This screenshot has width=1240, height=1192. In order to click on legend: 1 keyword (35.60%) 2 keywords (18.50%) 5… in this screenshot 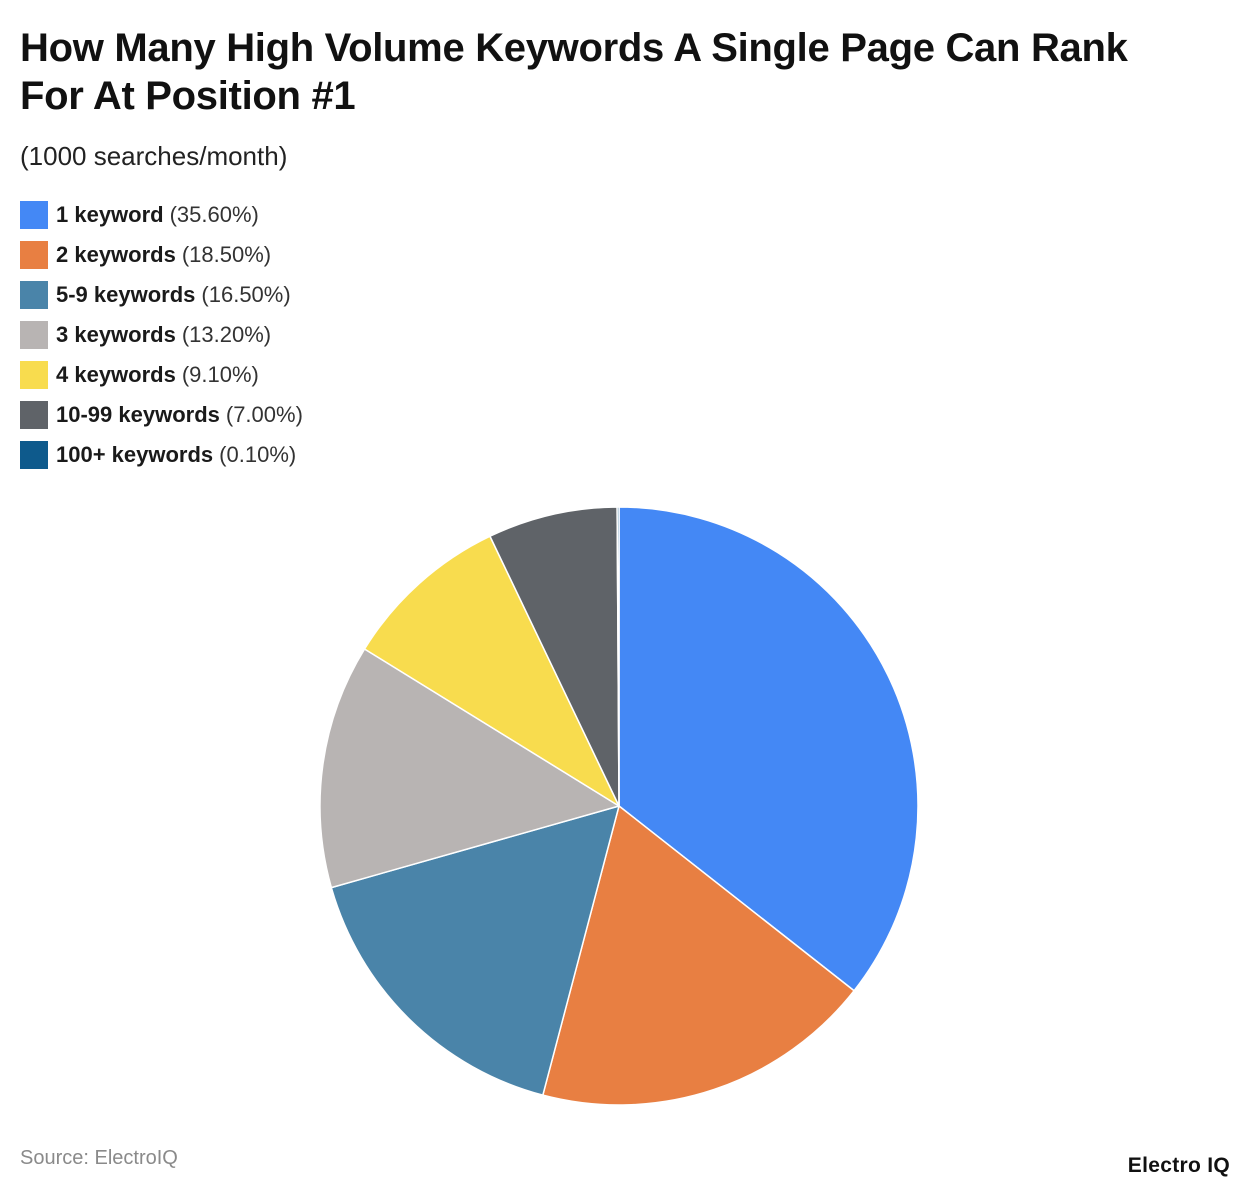, I will do `click(161, 335)`.